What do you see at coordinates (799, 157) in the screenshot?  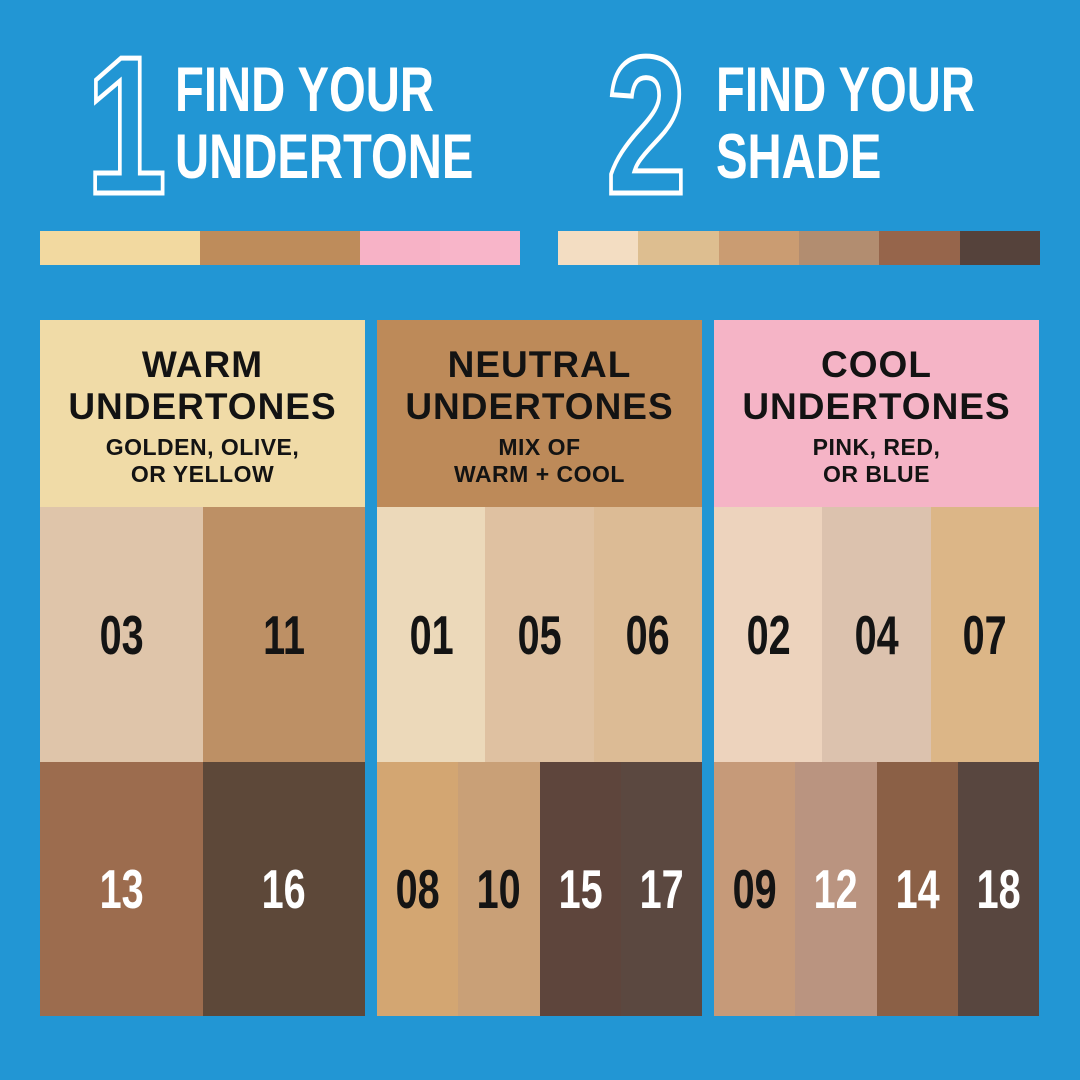 I see `step-2-title-line-2: SHADE` at bounding box center [799, 157].